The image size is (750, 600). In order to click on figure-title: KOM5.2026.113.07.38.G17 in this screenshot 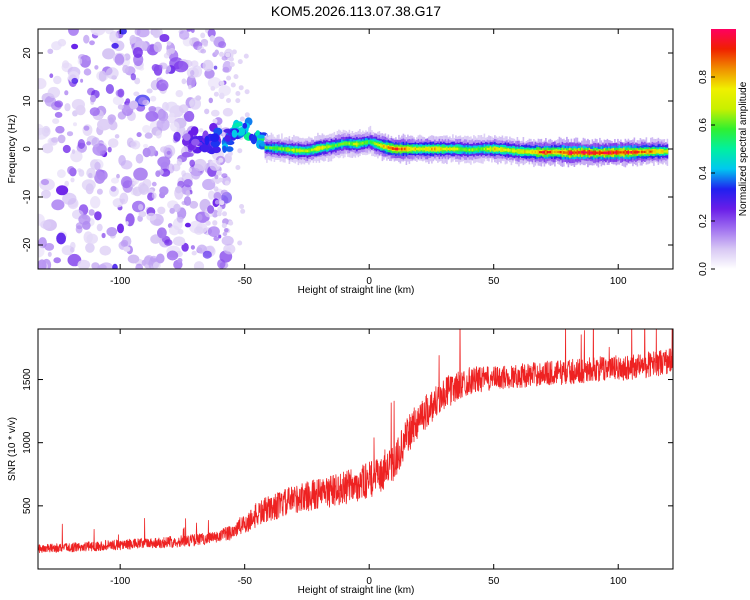, I will do `click(356, 11)`.